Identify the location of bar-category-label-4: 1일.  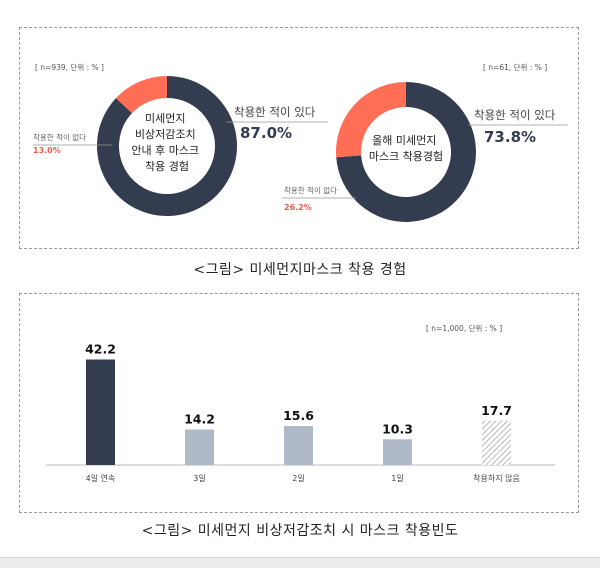
(397, 478).